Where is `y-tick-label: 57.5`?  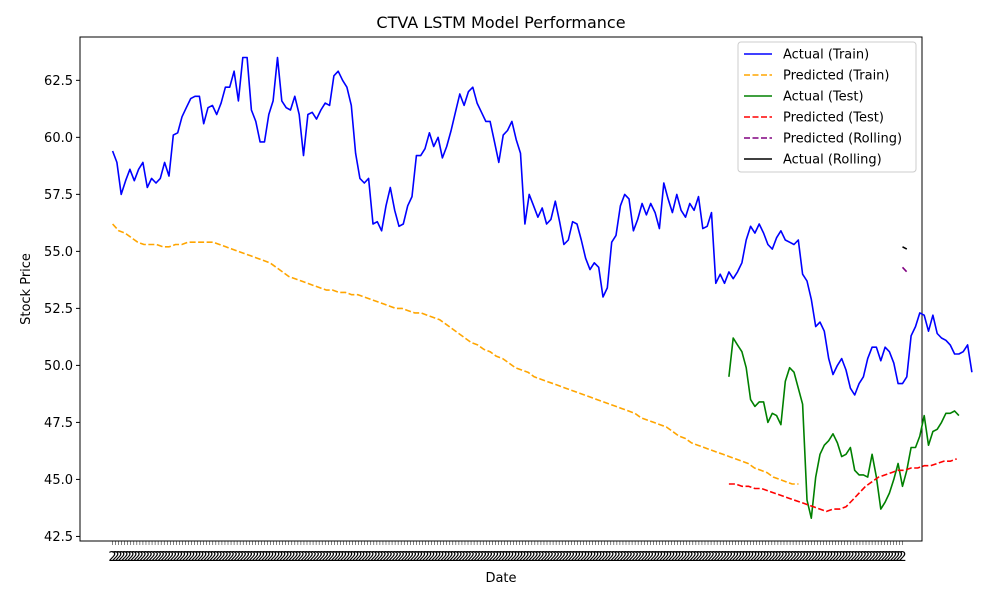 y-tick-label: 57.5 is located at coordinates (58, 195).